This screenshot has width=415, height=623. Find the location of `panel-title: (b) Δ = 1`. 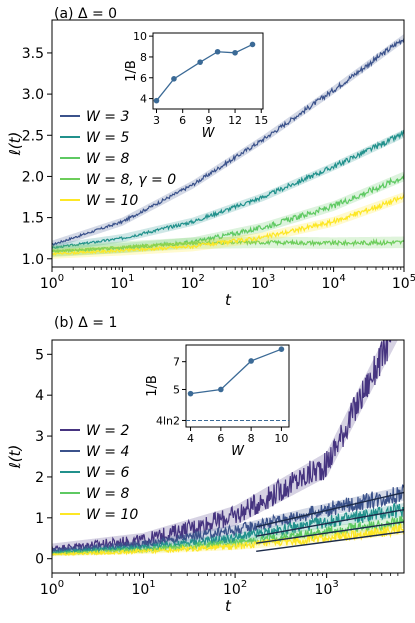

panel-title: (b) Δ = 1 is located at coordinates (85, 323).